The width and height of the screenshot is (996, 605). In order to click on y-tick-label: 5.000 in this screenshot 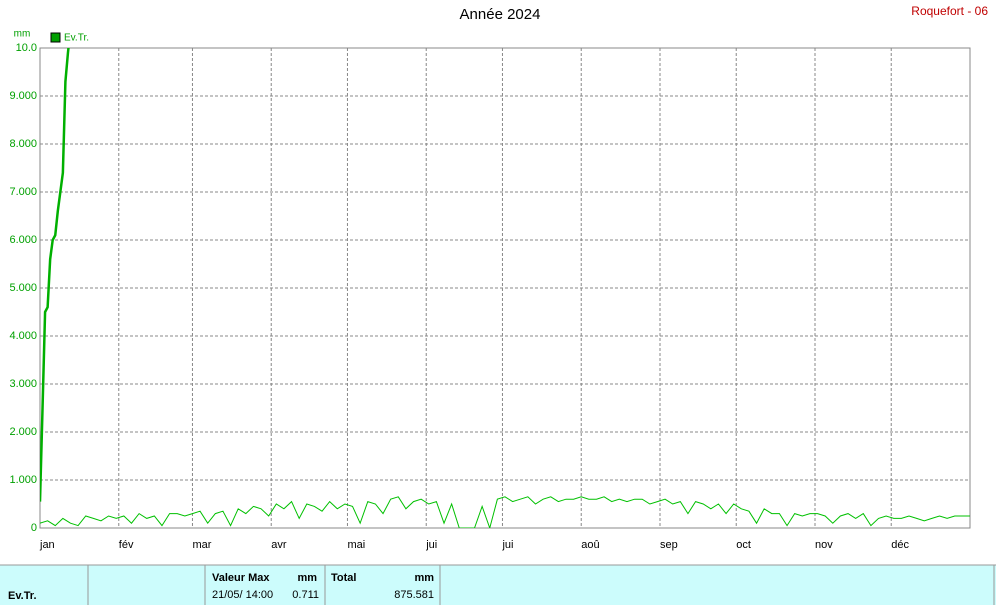, I will do `click(23, 288)`.